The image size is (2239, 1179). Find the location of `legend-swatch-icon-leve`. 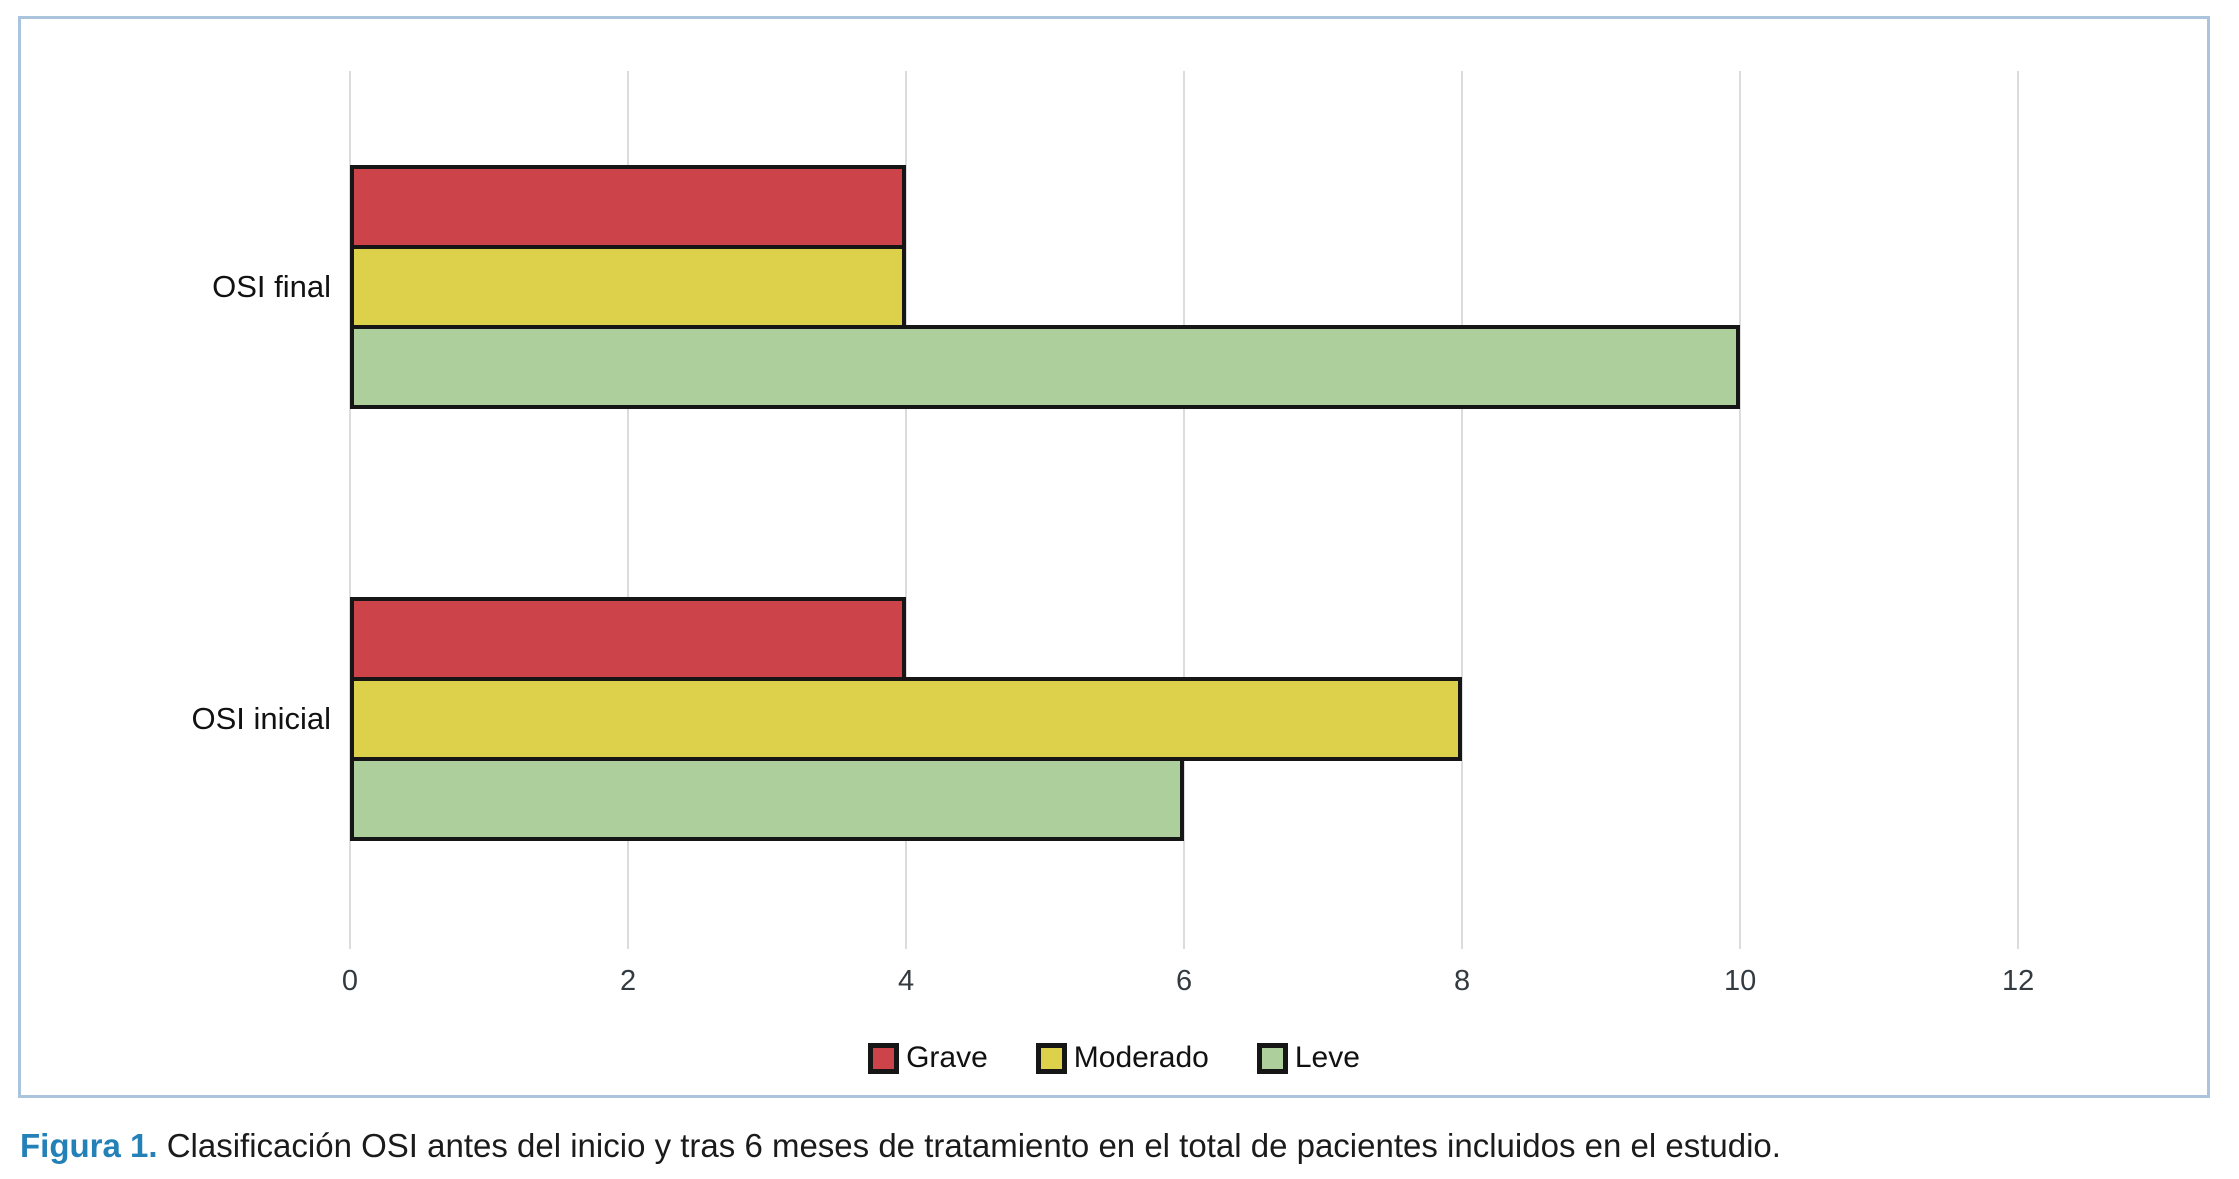

legend-swatch-icon-leve is located at coordinates (1272, 1058).